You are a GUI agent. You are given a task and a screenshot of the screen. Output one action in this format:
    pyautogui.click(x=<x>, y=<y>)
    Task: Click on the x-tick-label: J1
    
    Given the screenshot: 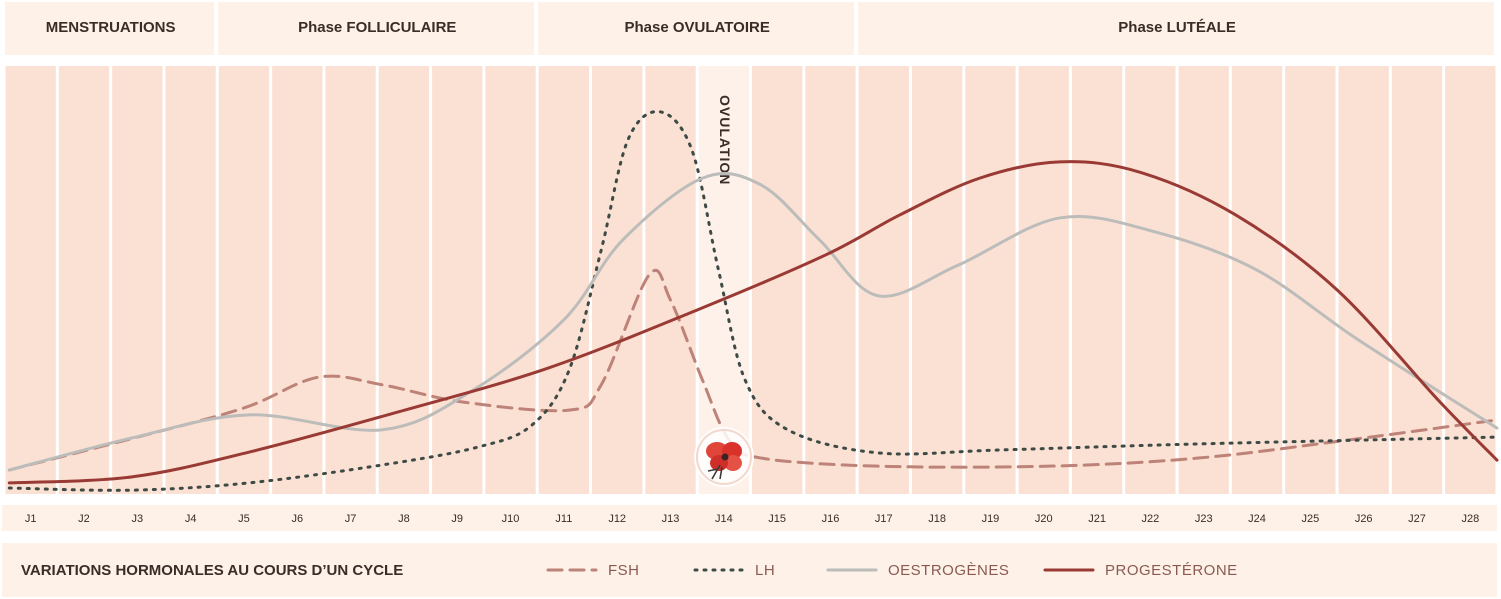 What is the action you would take?
    pyautogui.click(x=31, y=519)
    